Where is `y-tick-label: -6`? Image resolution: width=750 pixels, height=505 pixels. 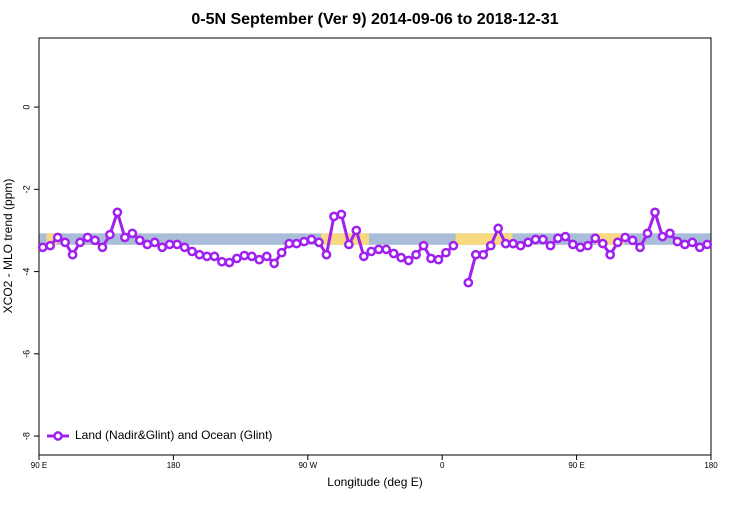 y-tick-label: -6 is located at coordinates (26, 354).